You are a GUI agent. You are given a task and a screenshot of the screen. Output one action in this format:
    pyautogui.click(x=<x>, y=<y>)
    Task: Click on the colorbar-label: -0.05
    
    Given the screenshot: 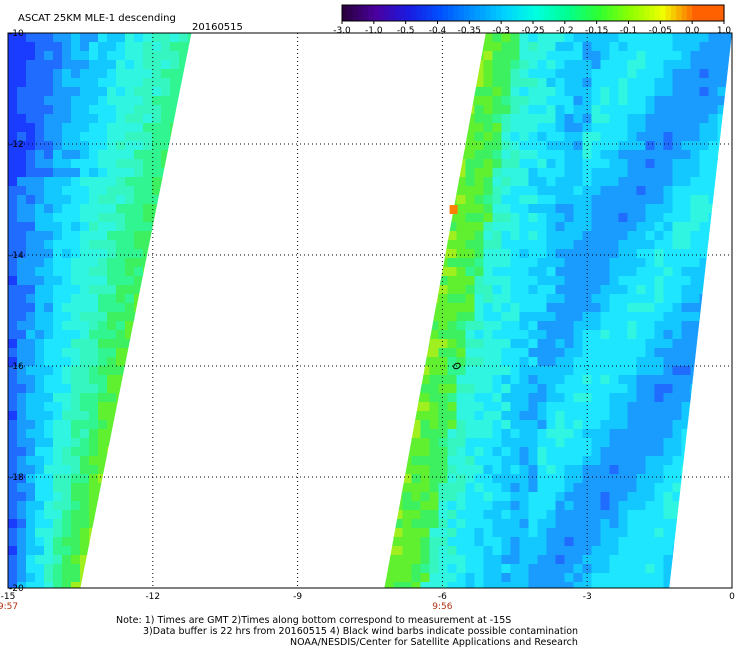 What is the action you would take?
    pyautogui.click(x=660, y=31)
    